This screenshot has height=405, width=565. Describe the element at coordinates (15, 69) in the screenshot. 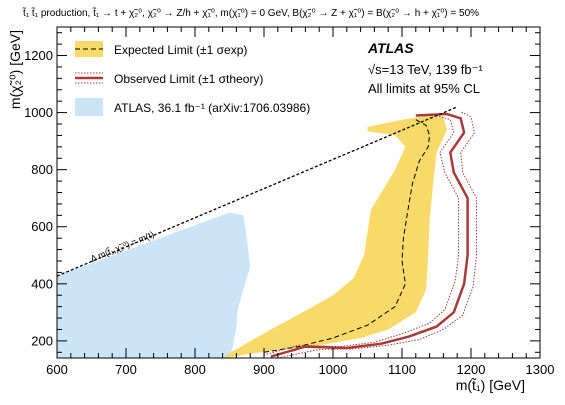

I see `y-axis-label: m(χ̃₂⁰) [GeV]` at that location.